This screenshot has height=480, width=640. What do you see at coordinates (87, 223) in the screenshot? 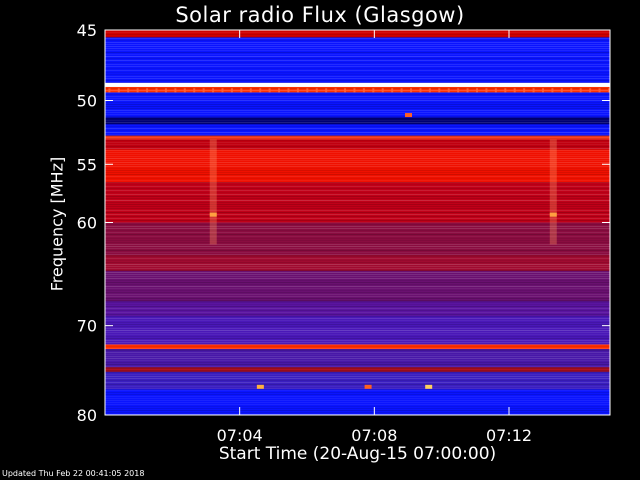
I see `y-tick-label: 60` at bounding box center [87, 223].